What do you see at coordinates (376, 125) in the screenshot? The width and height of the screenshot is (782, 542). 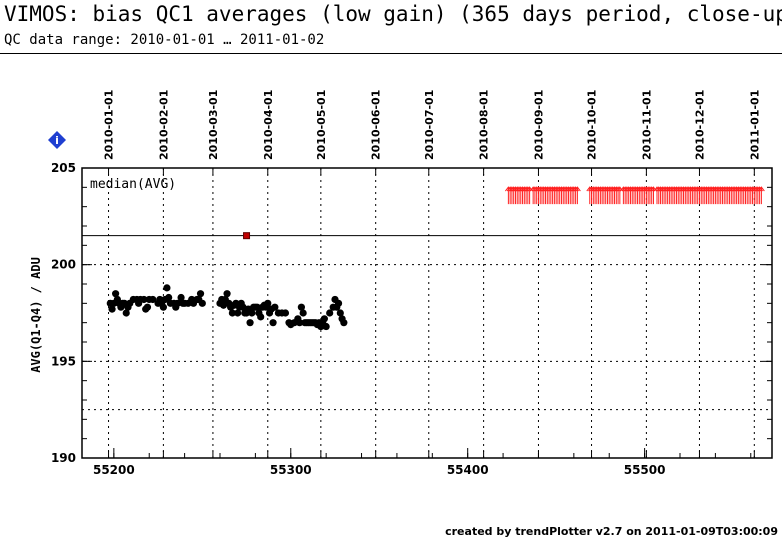 I see `top-date-tick-label: 2010-06-01` at bounding box center [376, 125].